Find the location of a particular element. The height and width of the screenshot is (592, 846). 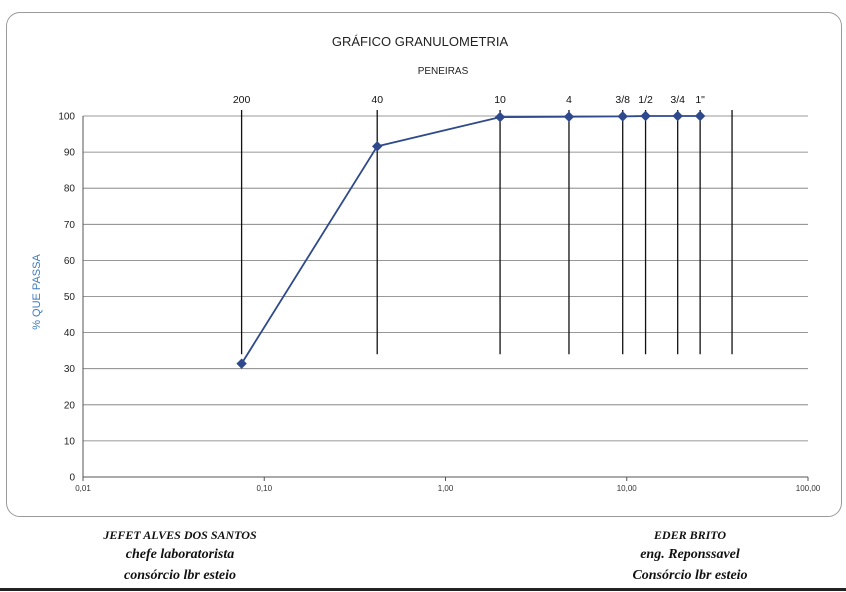

signer-name: EDER BRITO is located at coordinates (690, 535).